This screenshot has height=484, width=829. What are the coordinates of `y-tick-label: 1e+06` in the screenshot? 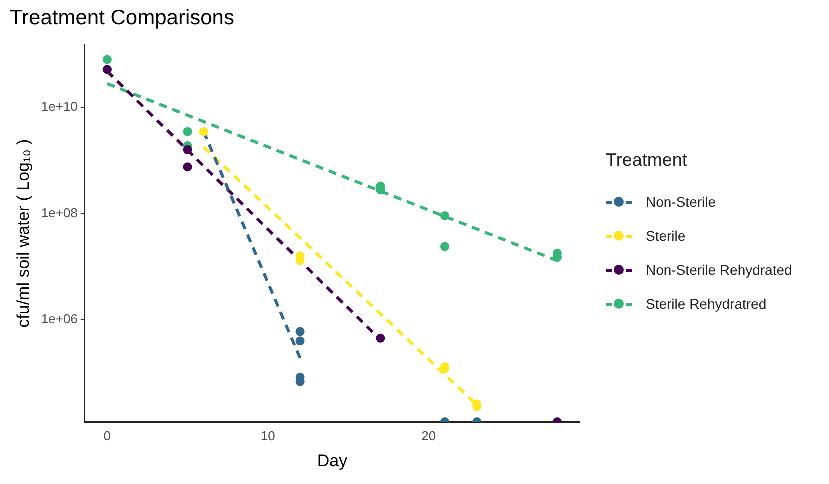 It's located at (59, 319).